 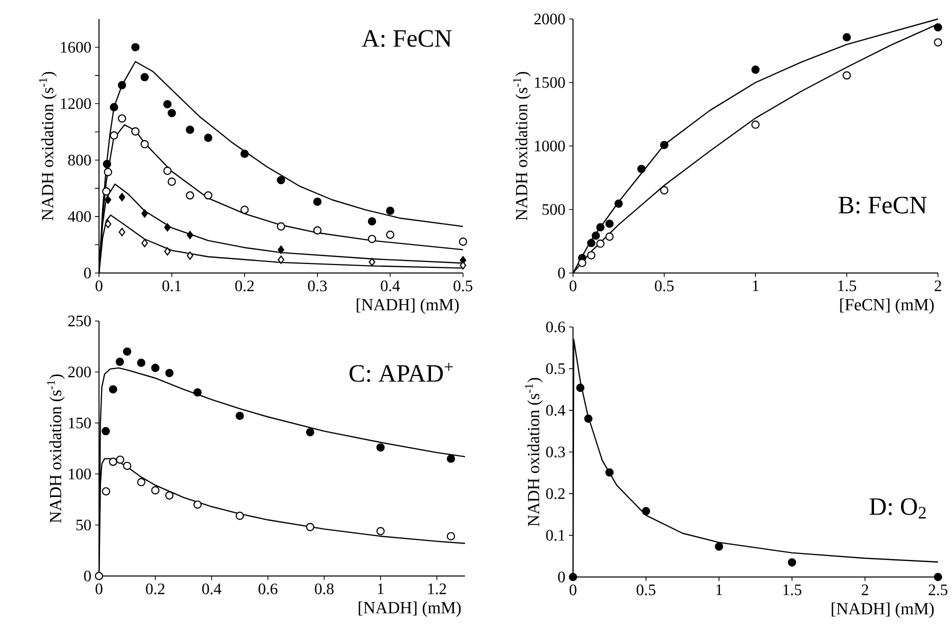 I want to click on annotation: C: APAD$^{+}$, so click(x=401, y=372).